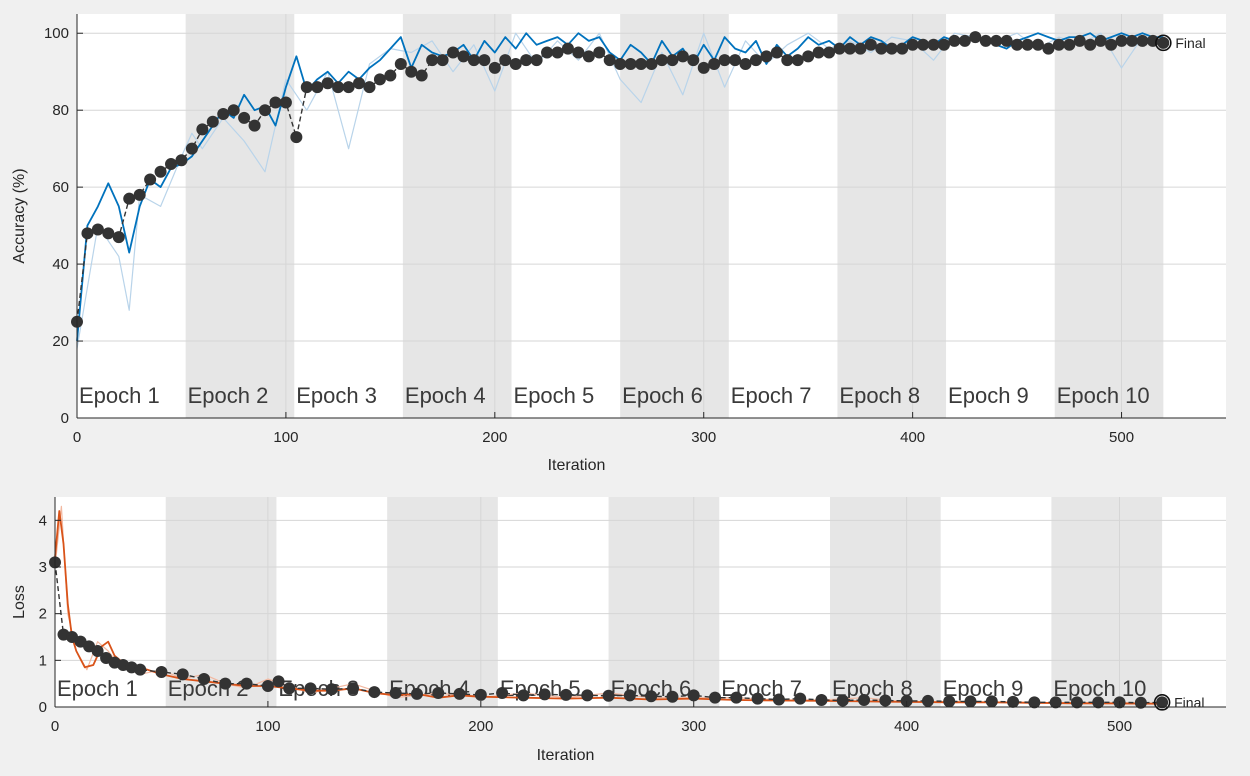 The width and height of the screenshot is (1250, 776). Describe the element at coordinates (43, 707) in the screenshot. I see `loss-y-tick-label: 0` at that location.